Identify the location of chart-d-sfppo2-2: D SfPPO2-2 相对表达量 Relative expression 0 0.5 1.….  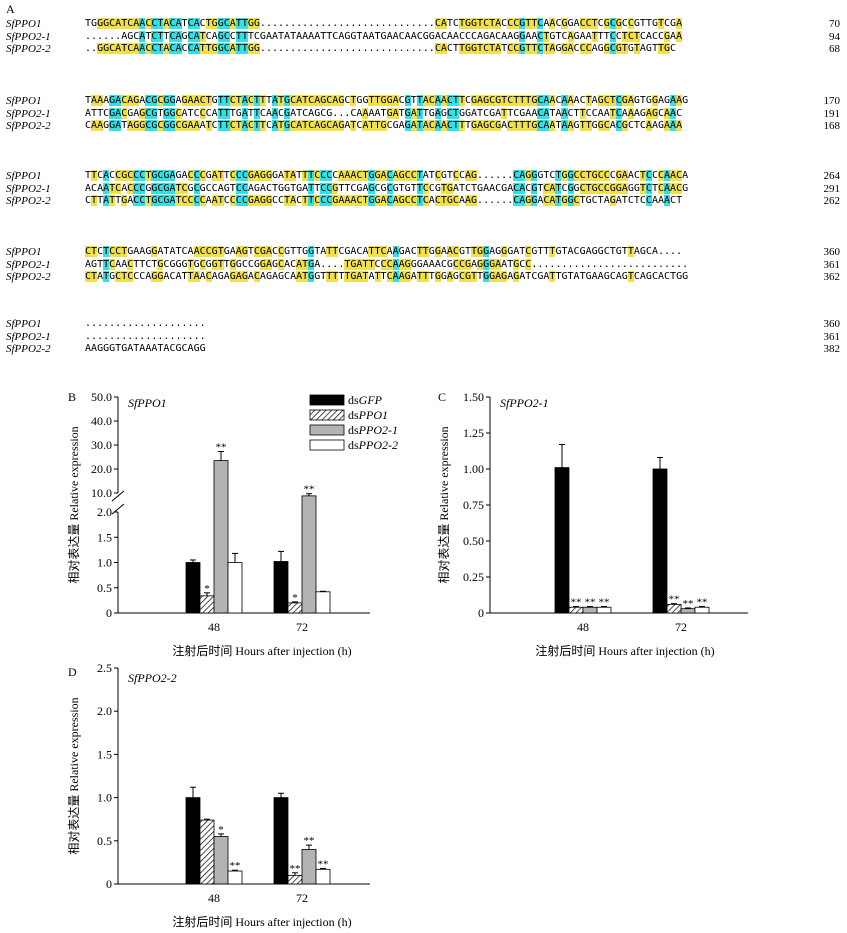
(218, 795).